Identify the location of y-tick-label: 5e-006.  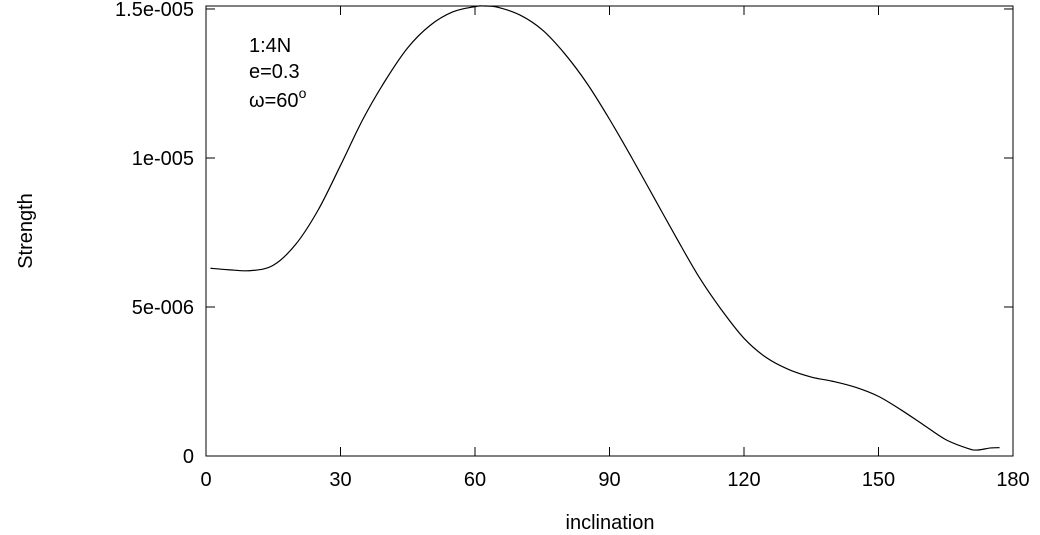
(163, 308).